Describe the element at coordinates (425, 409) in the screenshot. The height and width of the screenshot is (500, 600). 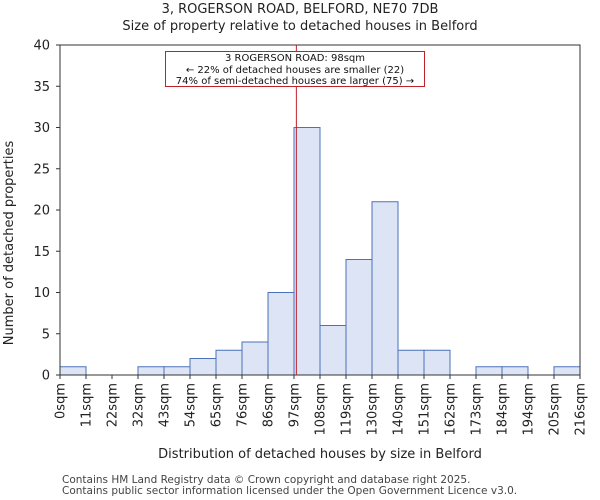
I see `x-tick-label: 151sqm` at that location.